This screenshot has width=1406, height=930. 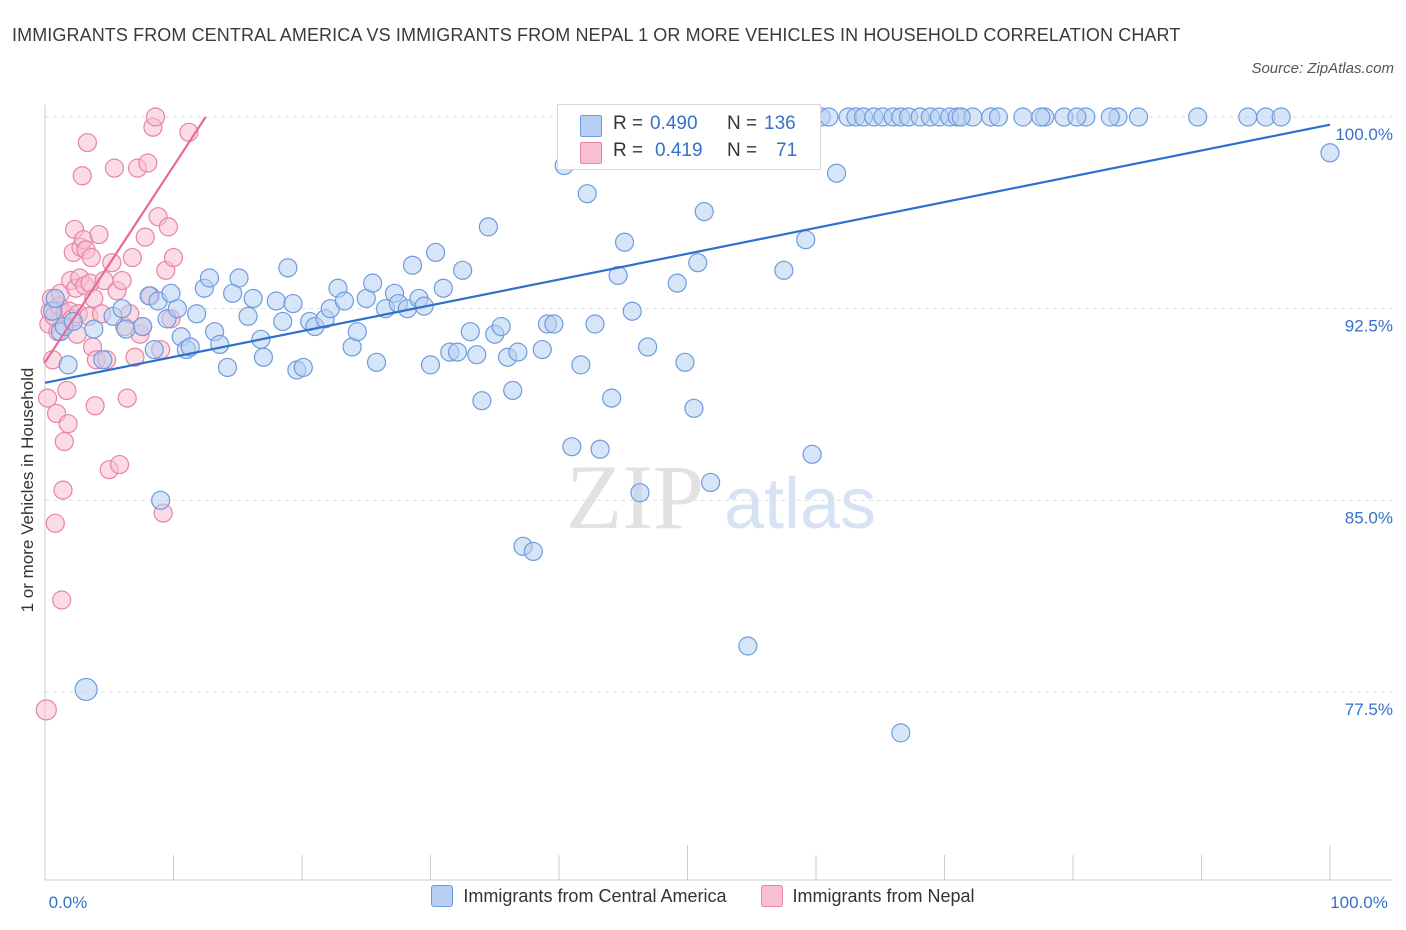 What do you see at coordinates (1369, 517) in the screenshot?
I see `y-tick-label: 85.0%` at bounding box center [1369, 517].